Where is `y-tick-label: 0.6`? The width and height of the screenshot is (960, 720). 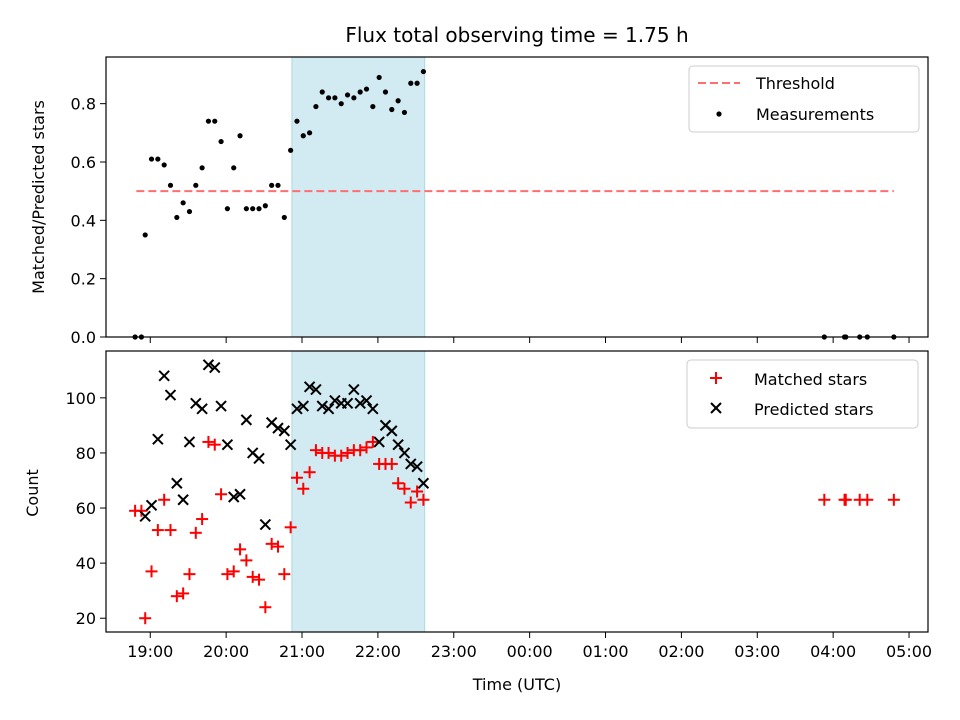
y-tick-label: 0.6 is located at coordinates (83, 162).